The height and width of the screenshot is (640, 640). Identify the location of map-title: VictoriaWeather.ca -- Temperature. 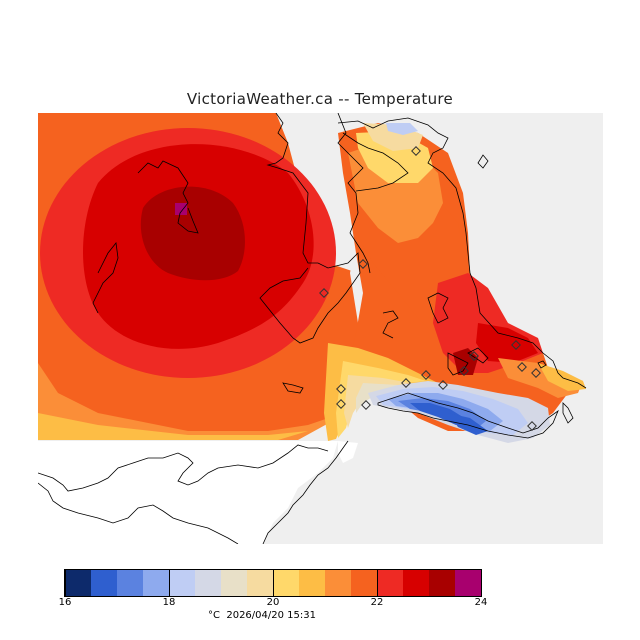
(320, 99).